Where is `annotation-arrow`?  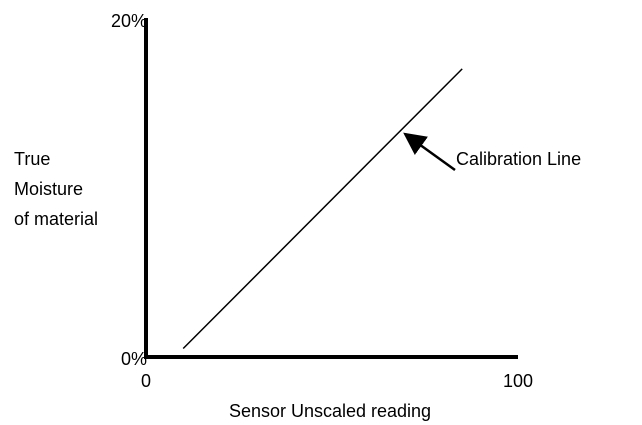 annotation-arrow is located at coordinates (429, 152).